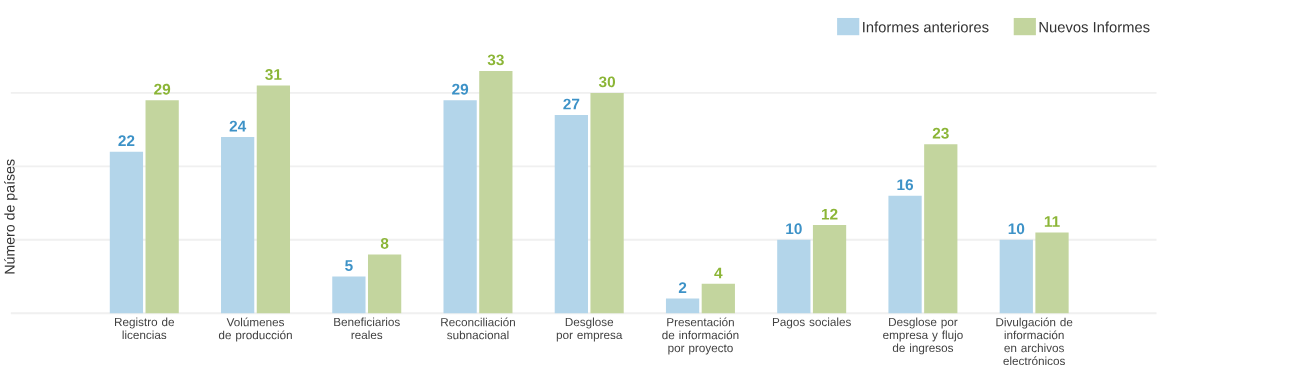  What do you see at coordinates (1034, 341) in the screenshot?
I see `x-tick-label: Divulgación de información en archivos electrónicos` at bounding box center [1034, 341].